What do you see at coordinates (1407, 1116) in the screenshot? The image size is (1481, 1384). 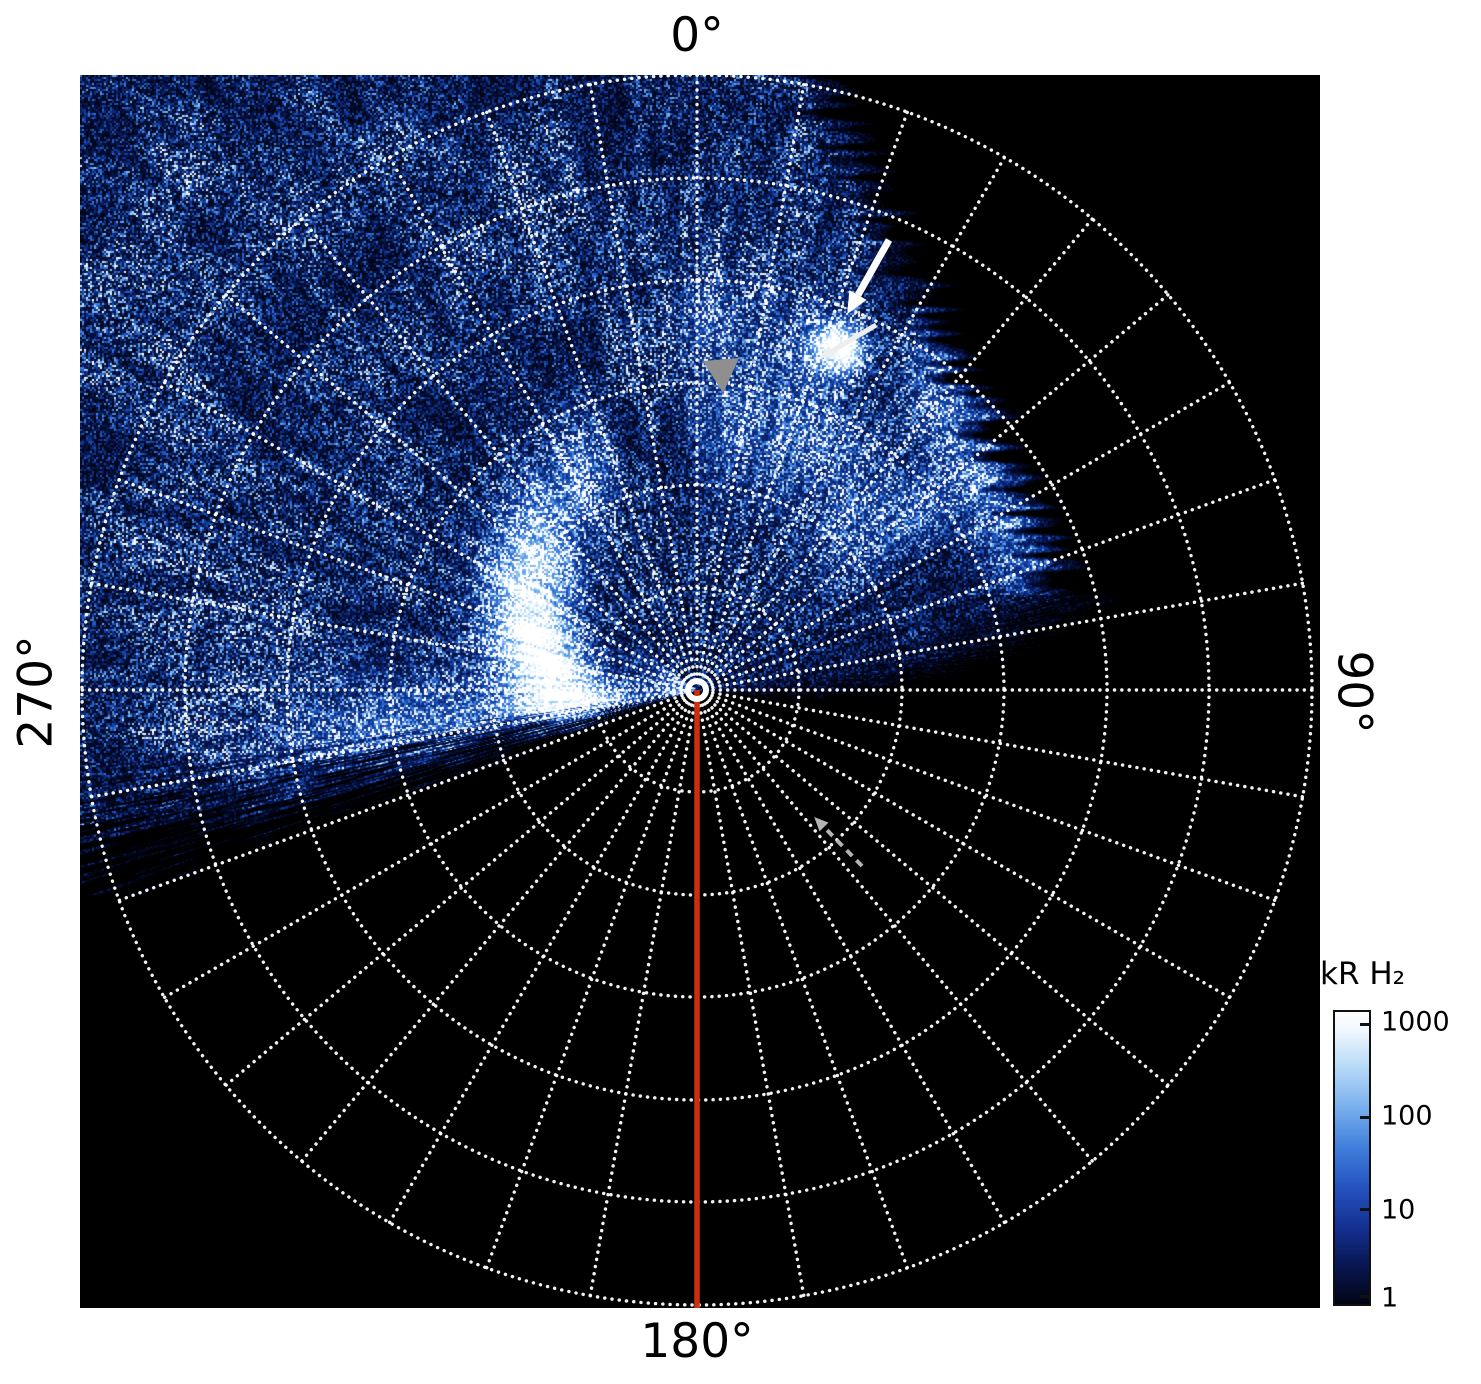 I see `colorbar-tick-label-100: 100` at bounding box center [1407, 1116].